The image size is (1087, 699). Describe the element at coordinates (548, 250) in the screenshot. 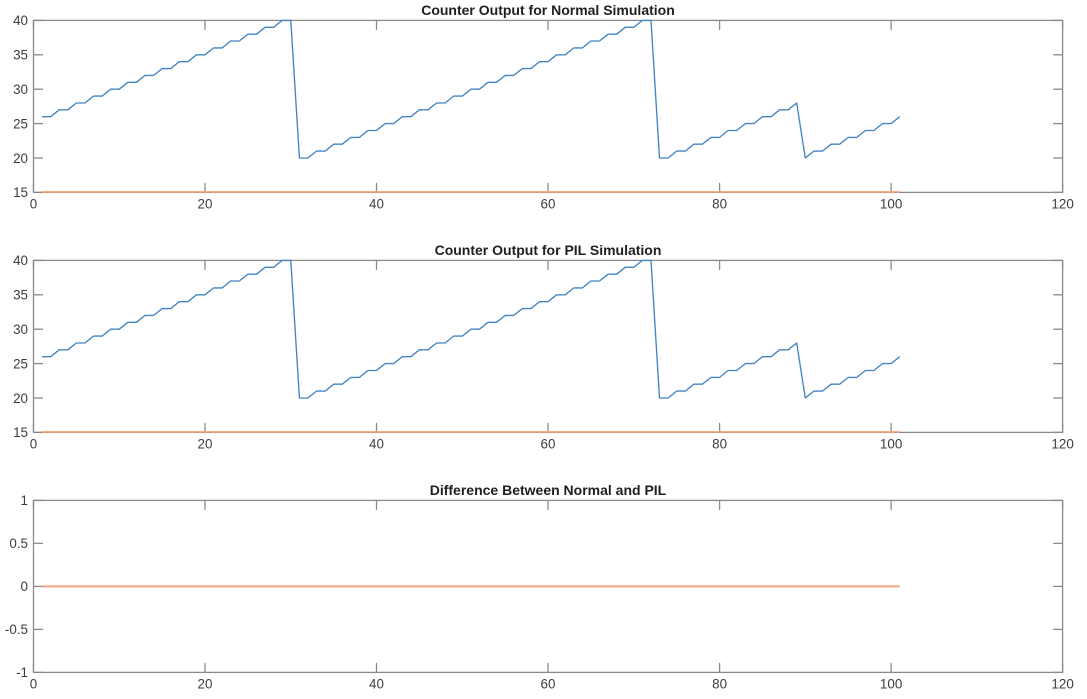

I see `svg-text:Counter Output for PIL Simulat: Counter Output for PIL Simulation` at that location.